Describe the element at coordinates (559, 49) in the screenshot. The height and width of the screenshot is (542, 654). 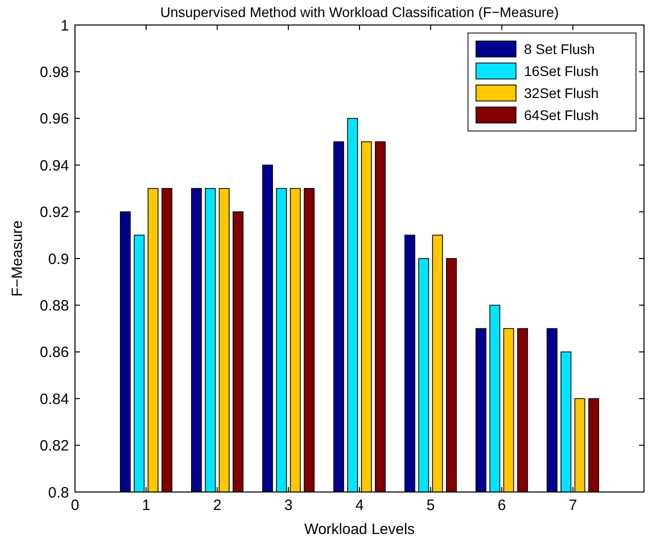
I see `legend-label: 8 Set Flush` at that location.